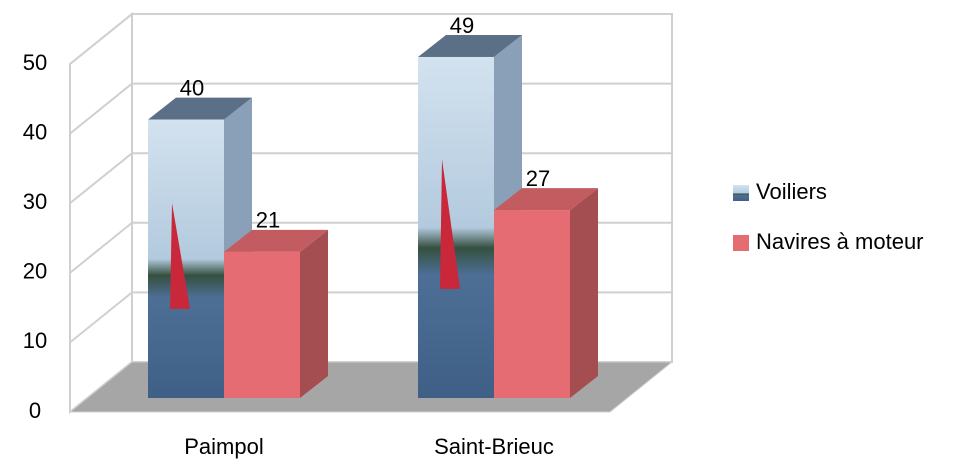 Image resolution: width=967 pixels, height=461 pixels. What do you see at coordinates (370, 39) in the screenshot?
I see `grid-line` at bounding box center [370, 39].